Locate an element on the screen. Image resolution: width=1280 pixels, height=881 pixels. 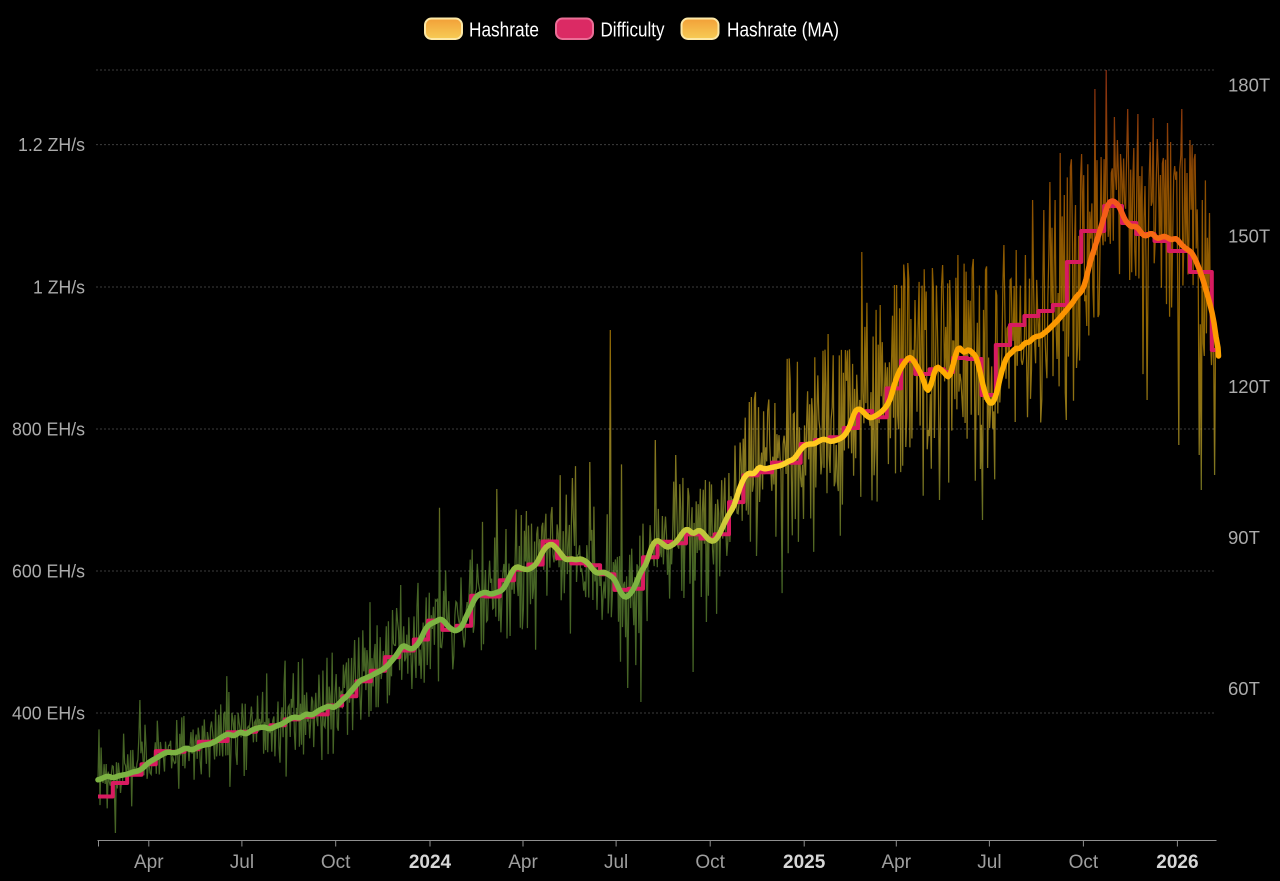
svg-text: 150T is located at coordinates (1249, 235).